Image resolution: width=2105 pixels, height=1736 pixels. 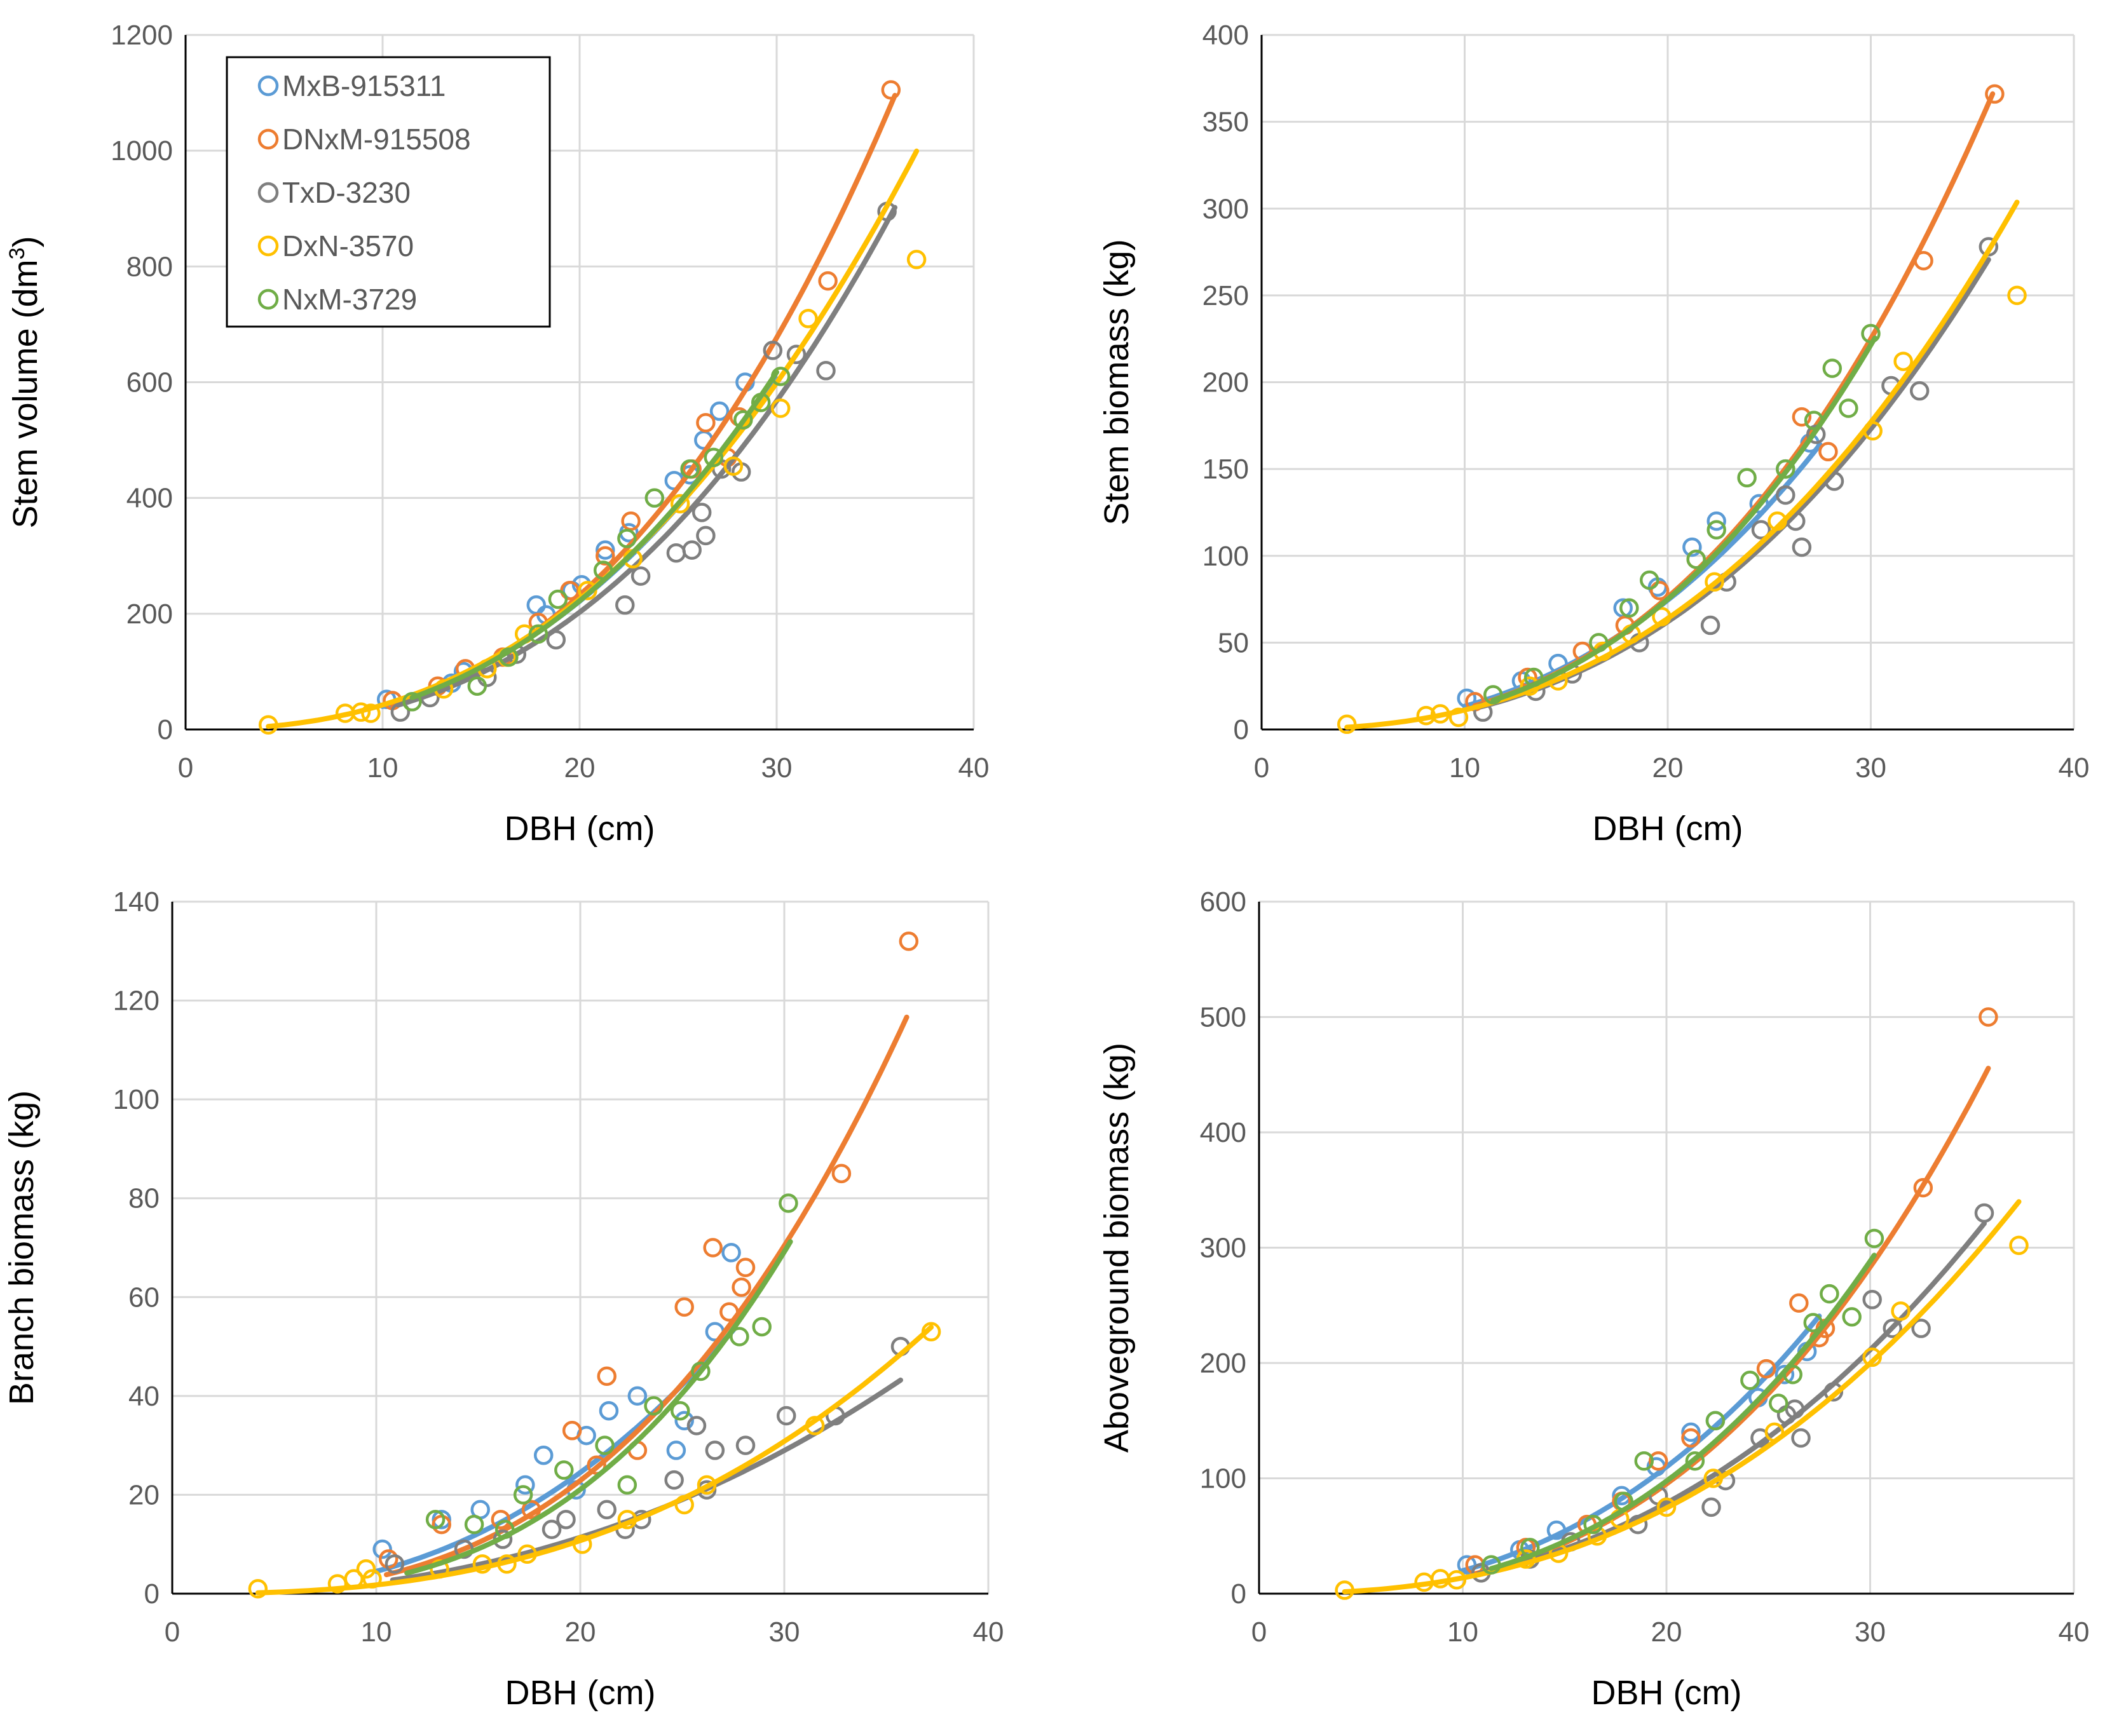 What do you see at coordinates (25, 241) in the screenshot?
I see `y-axis-title-tail: )` at bounding box center [25, 241].